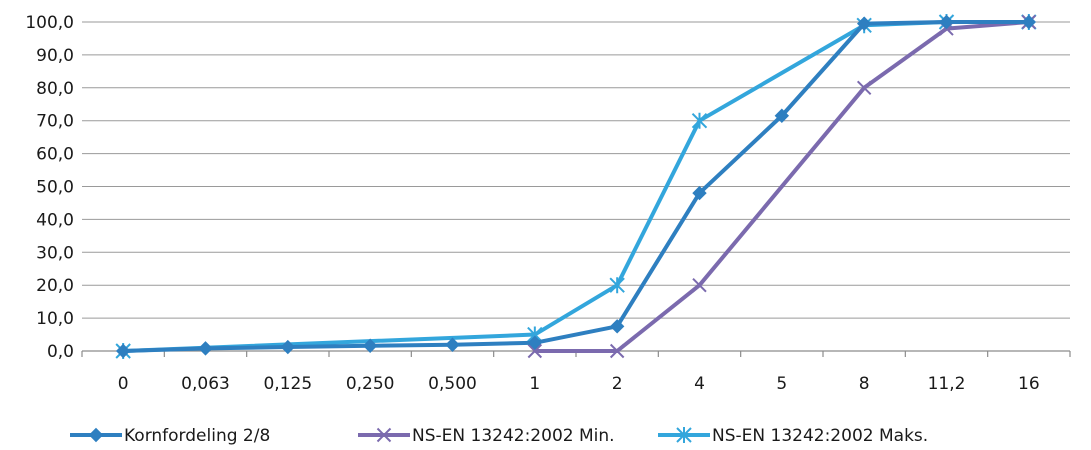 Image resolution: width=1091 pixels, height=450 pixels. What do you see at coordinates (781, 384) in the screenshot?
I see `x-tick-label: 5` at bounding box center [781, 384].